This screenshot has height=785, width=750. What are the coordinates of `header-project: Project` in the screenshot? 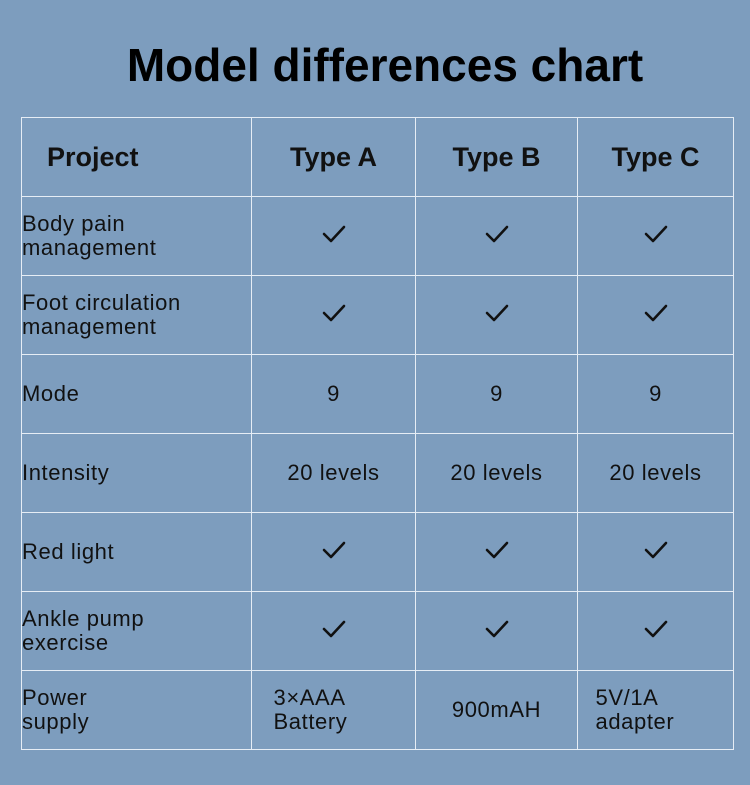 It's located at (136, 157).